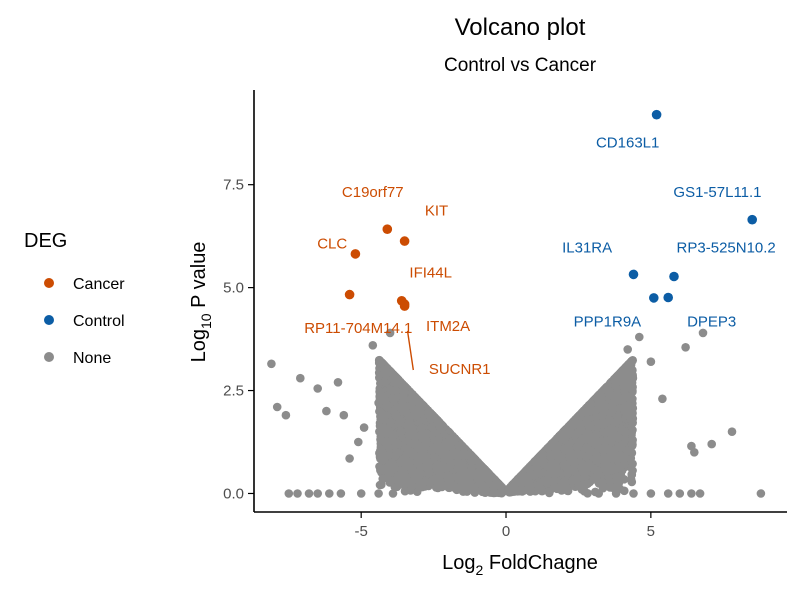 This screenshot has width=800, height=592. What do you see at coordinates (506, 426) in the screenshot?
I see `none-point-cloud` at bounding box center [506, 426].